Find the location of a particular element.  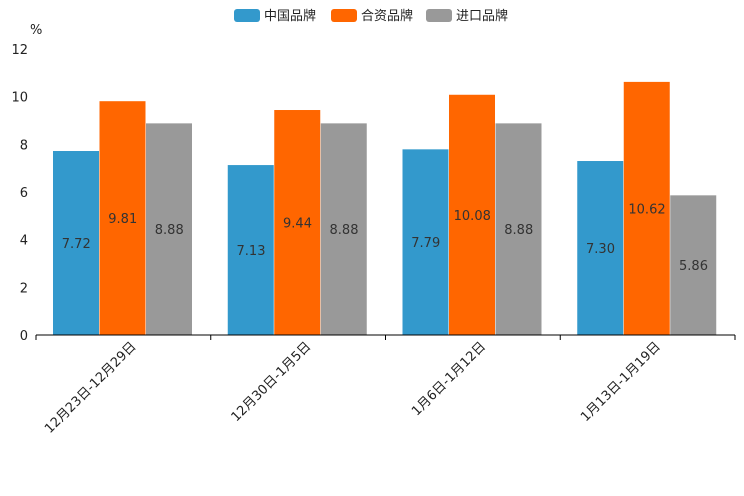

y-tick-label: 10 is located at coordinates (19, 98).